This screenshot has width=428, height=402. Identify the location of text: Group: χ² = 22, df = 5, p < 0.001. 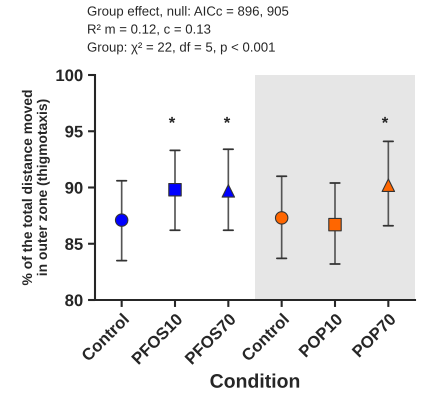
(181, 48).